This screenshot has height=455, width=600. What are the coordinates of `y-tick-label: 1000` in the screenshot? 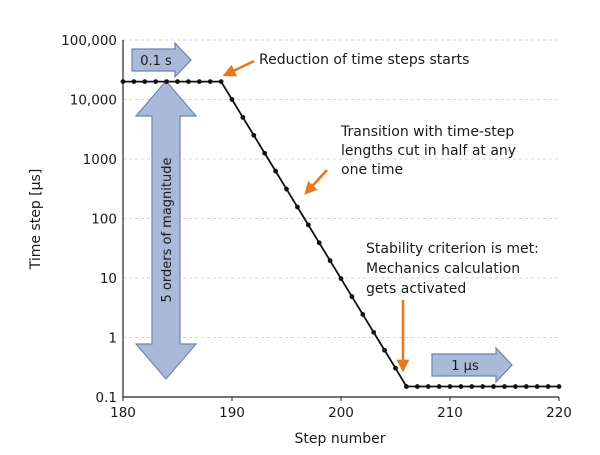 It's located at (100, 160).